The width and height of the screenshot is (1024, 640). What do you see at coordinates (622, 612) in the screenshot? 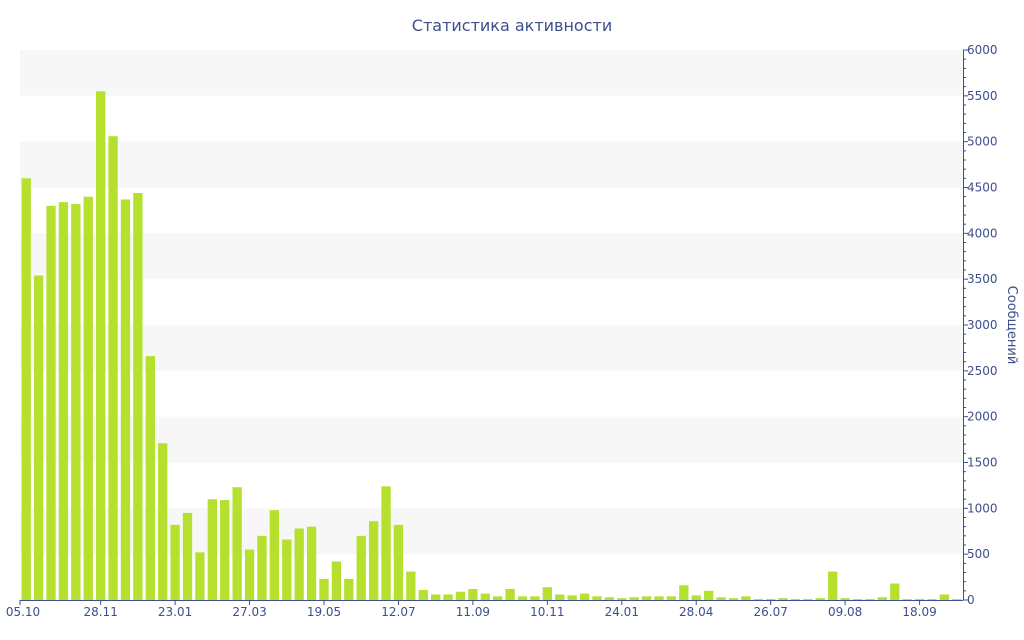
I see `x-tick-label: 24.01` at bounding box center [622, 612].